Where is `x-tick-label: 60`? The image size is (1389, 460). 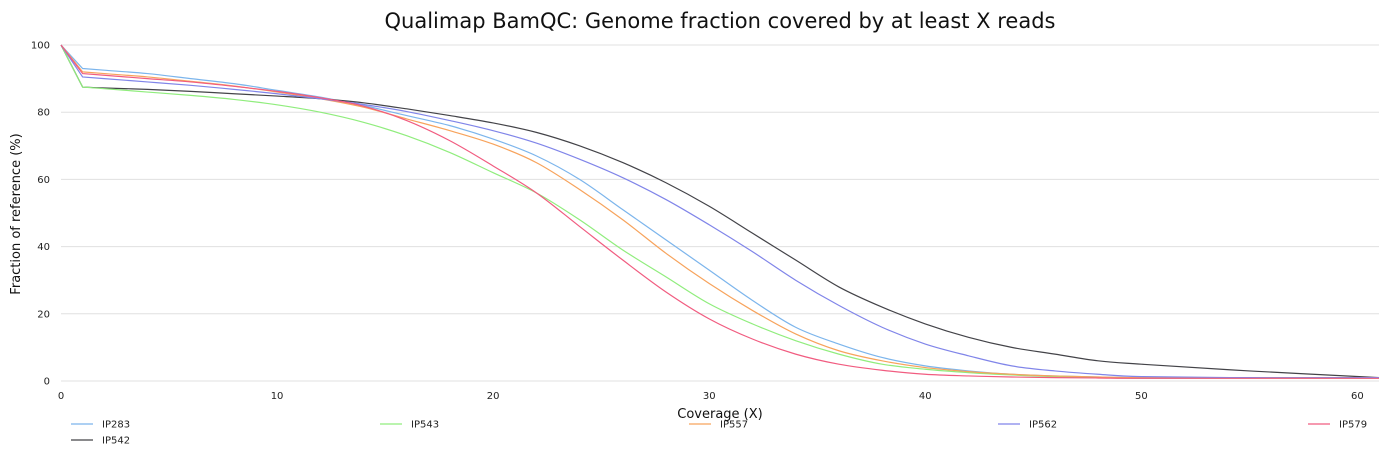 x-tick-label: 60 is located at coordinates (1357, 396).